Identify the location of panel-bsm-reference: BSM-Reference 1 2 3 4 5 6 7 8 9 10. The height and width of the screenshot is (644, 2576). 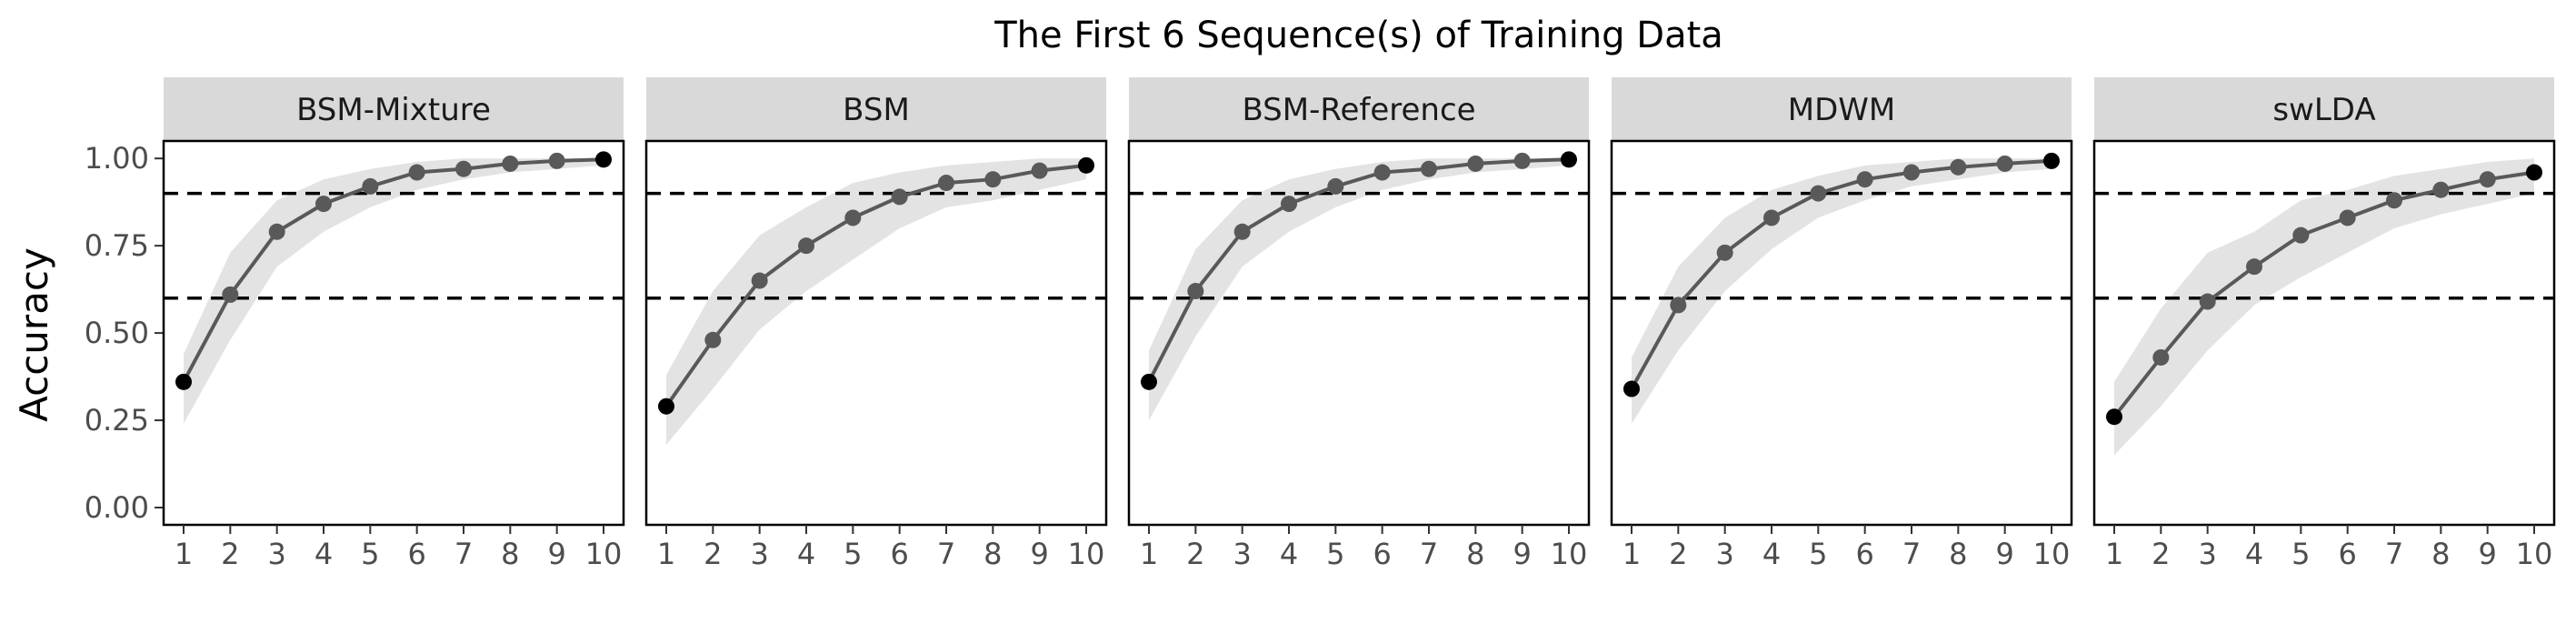
(1359, 324).